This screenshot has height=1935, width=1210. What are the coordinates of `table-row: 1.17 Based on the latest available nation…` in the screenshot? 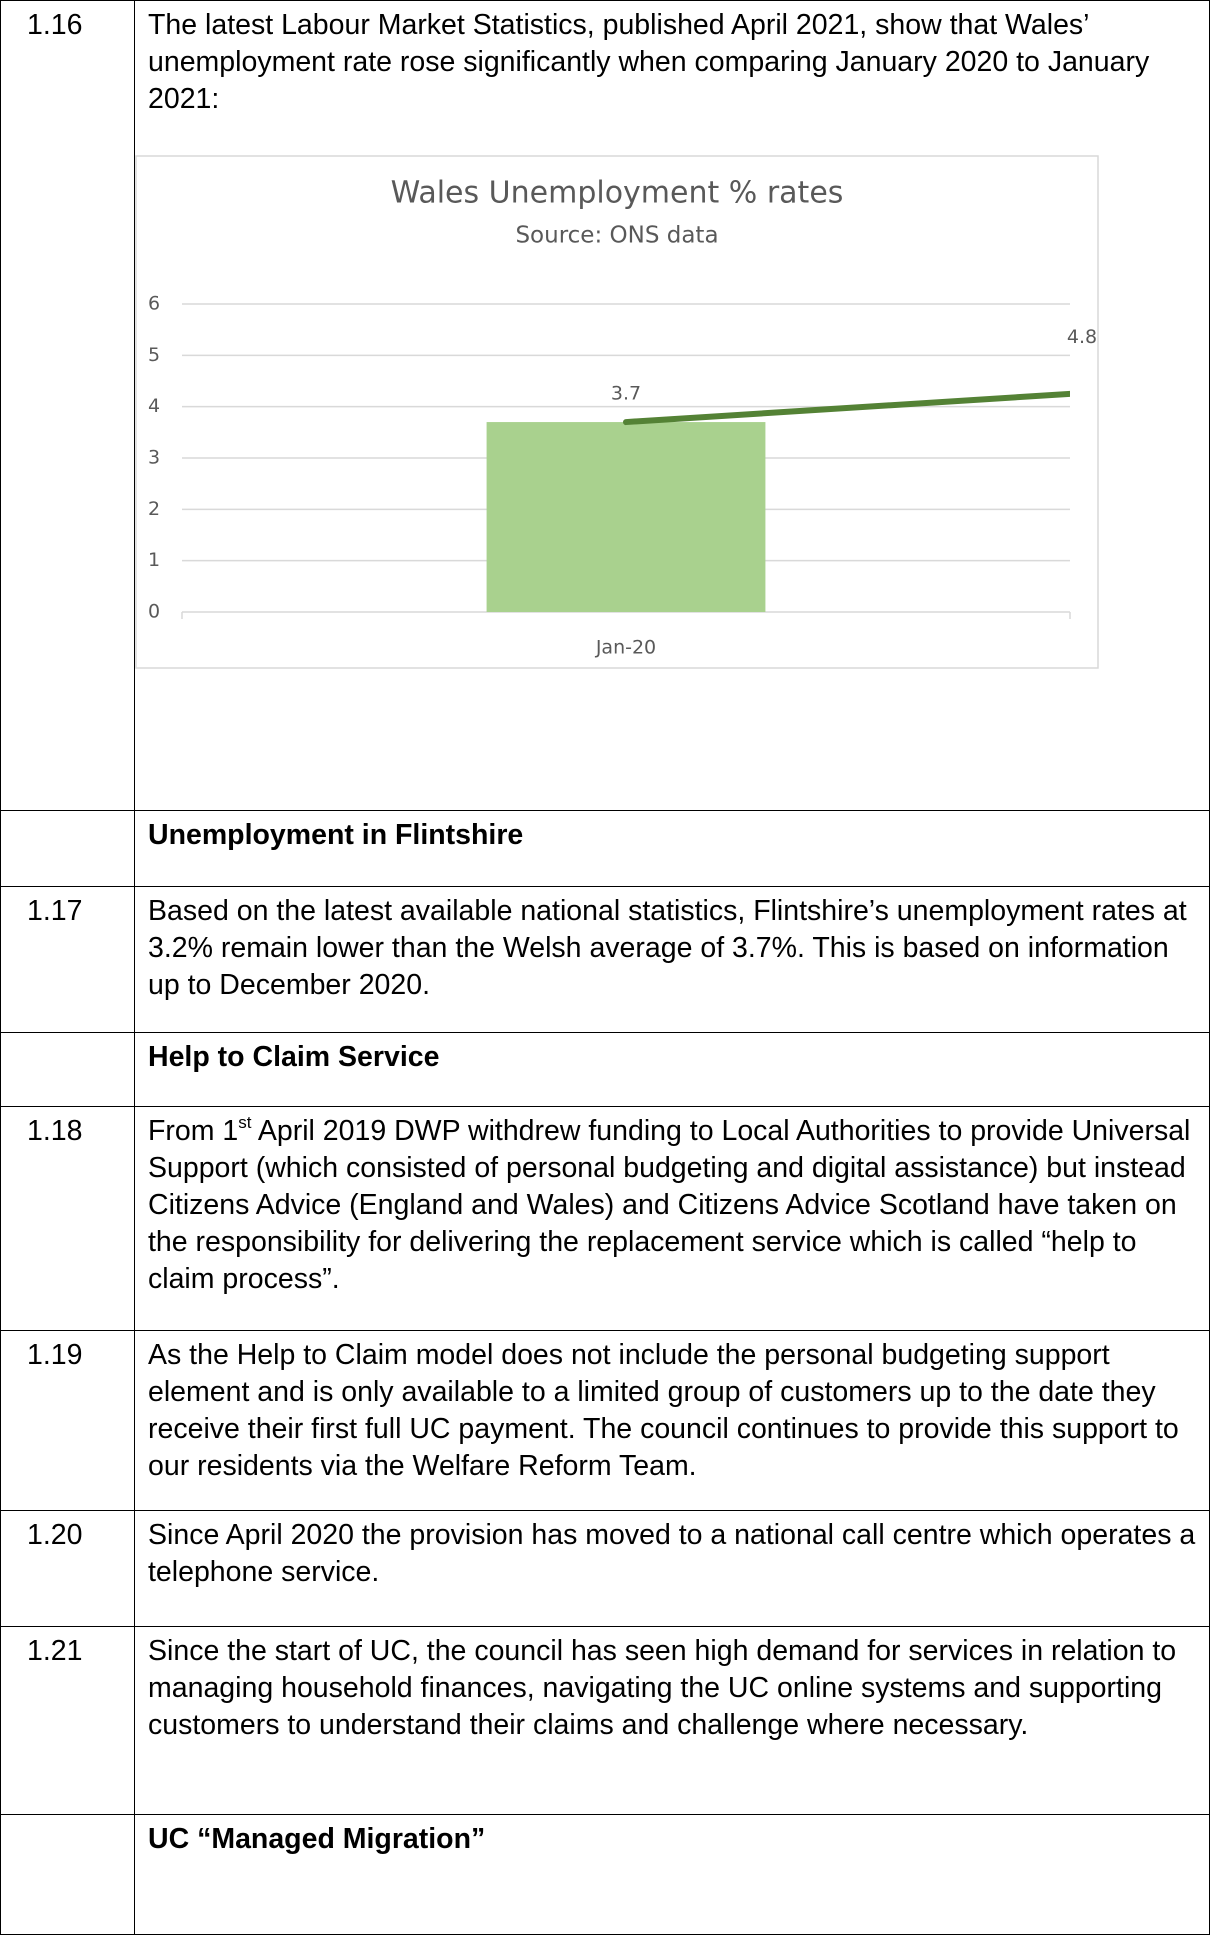 It's located at (605, 959).